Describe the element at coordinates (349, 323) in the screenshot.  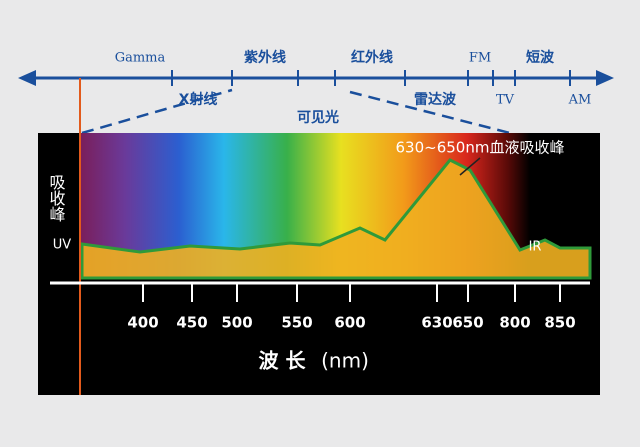
I see `tick-label: 600` at that location.